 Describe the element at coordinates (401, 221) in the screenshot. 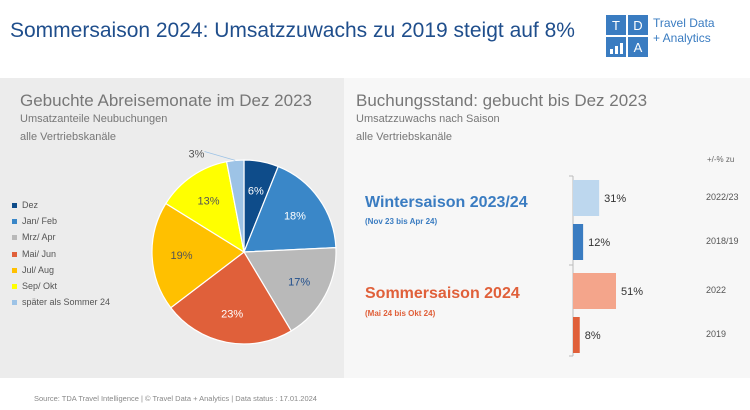

I see `winter-season-subtitle: (Nov 23 bis Apr 24)` at that location.